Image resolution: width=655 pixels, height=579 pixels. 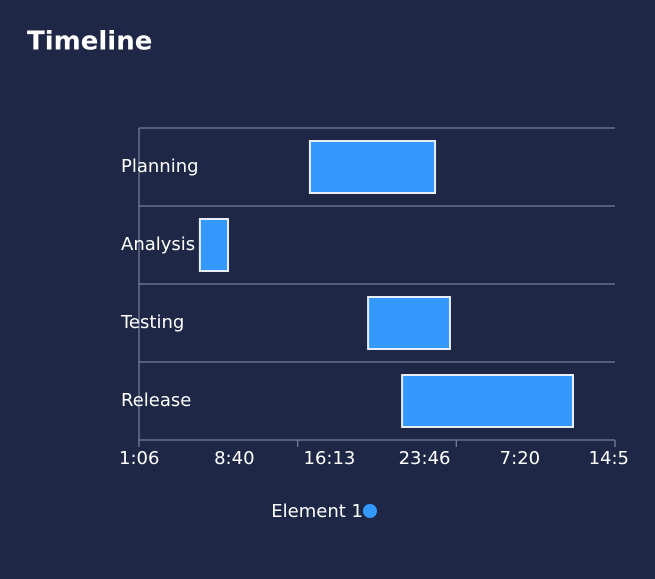 What do you see at coordinates (330, 458) in the screenshot?
I see `x-tick-label: 16:13` at bounding box center [330, 458].